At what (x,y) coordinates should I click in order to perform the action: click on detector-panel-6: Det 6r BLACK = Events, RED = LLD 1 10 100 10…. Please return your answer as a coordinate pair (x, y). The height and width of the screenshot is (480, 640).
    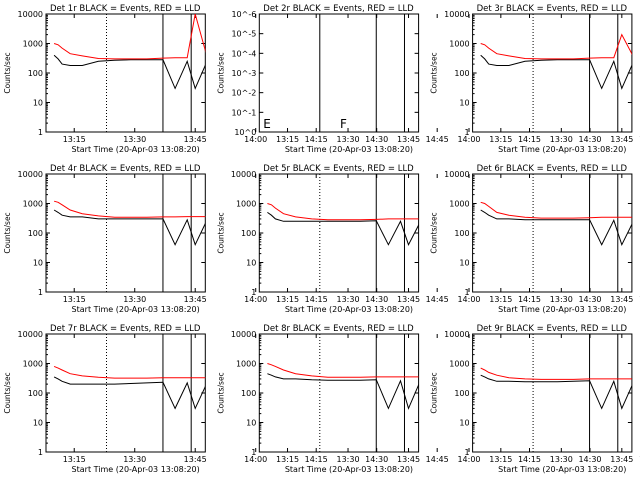
    Looking at the image, I should click on (532, 239).